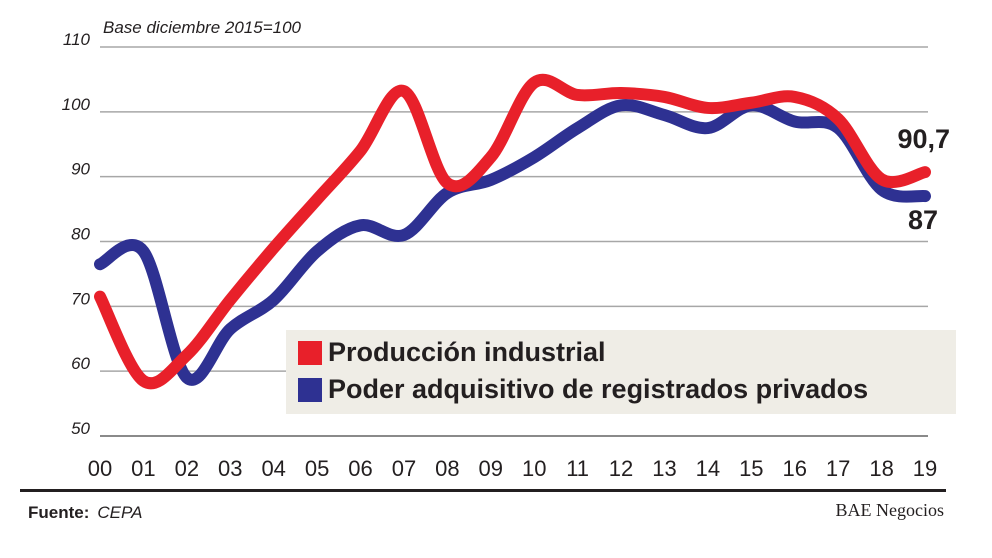 This screenshot has height=558, width=992. Describe the element at coordinates (80, 298) in the screenshot. I see `y-tick-label: 70` at that location.